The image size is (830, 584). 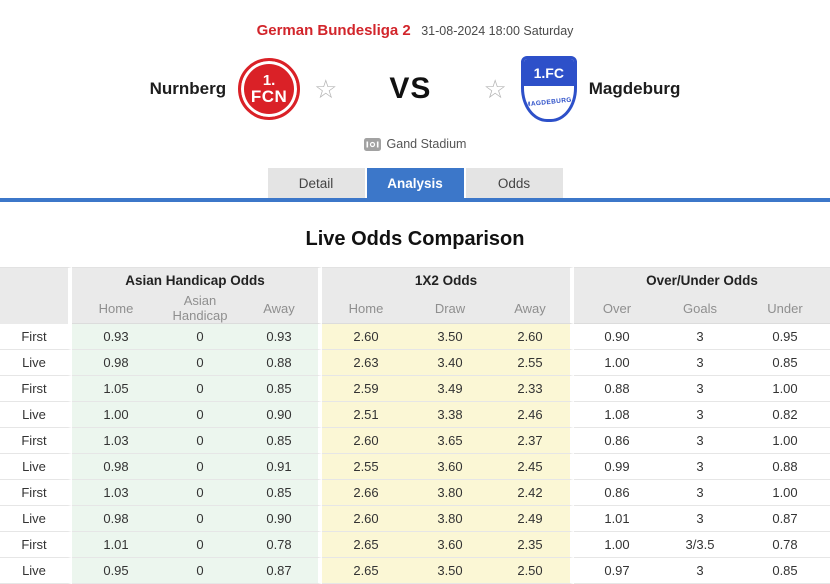 I want to click on odds-cell-x12-0: 2.51, so click(x=366, y=415).